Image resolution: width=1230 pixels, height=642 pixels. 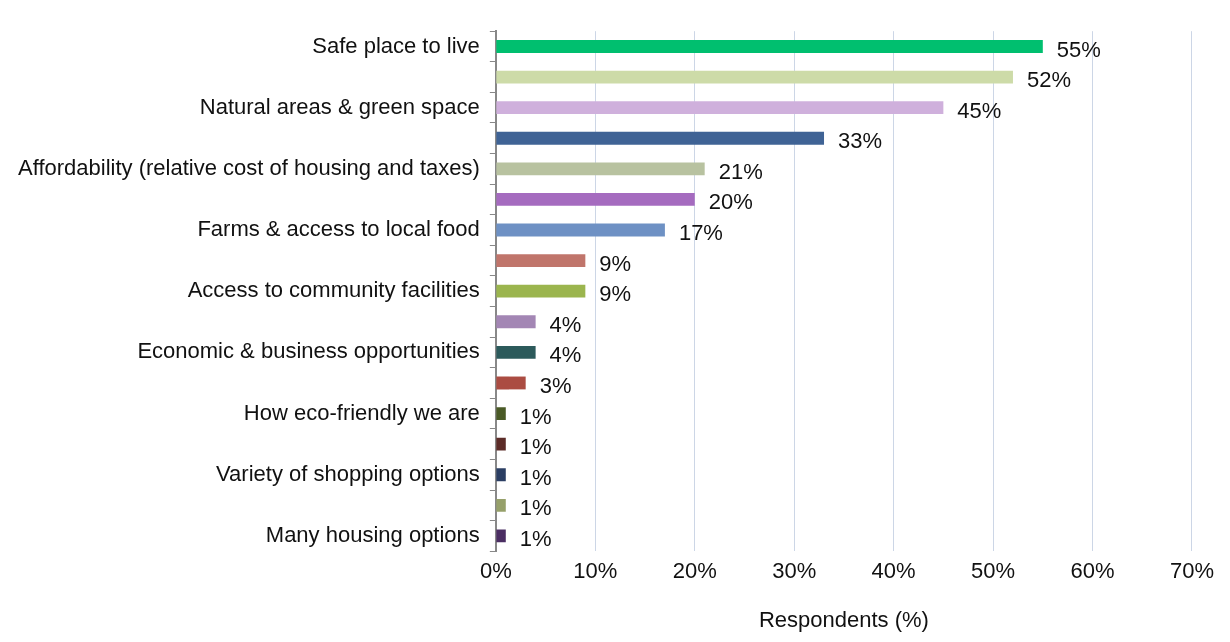 I want to click on data-label: 3%, so click(x=555, y=386).